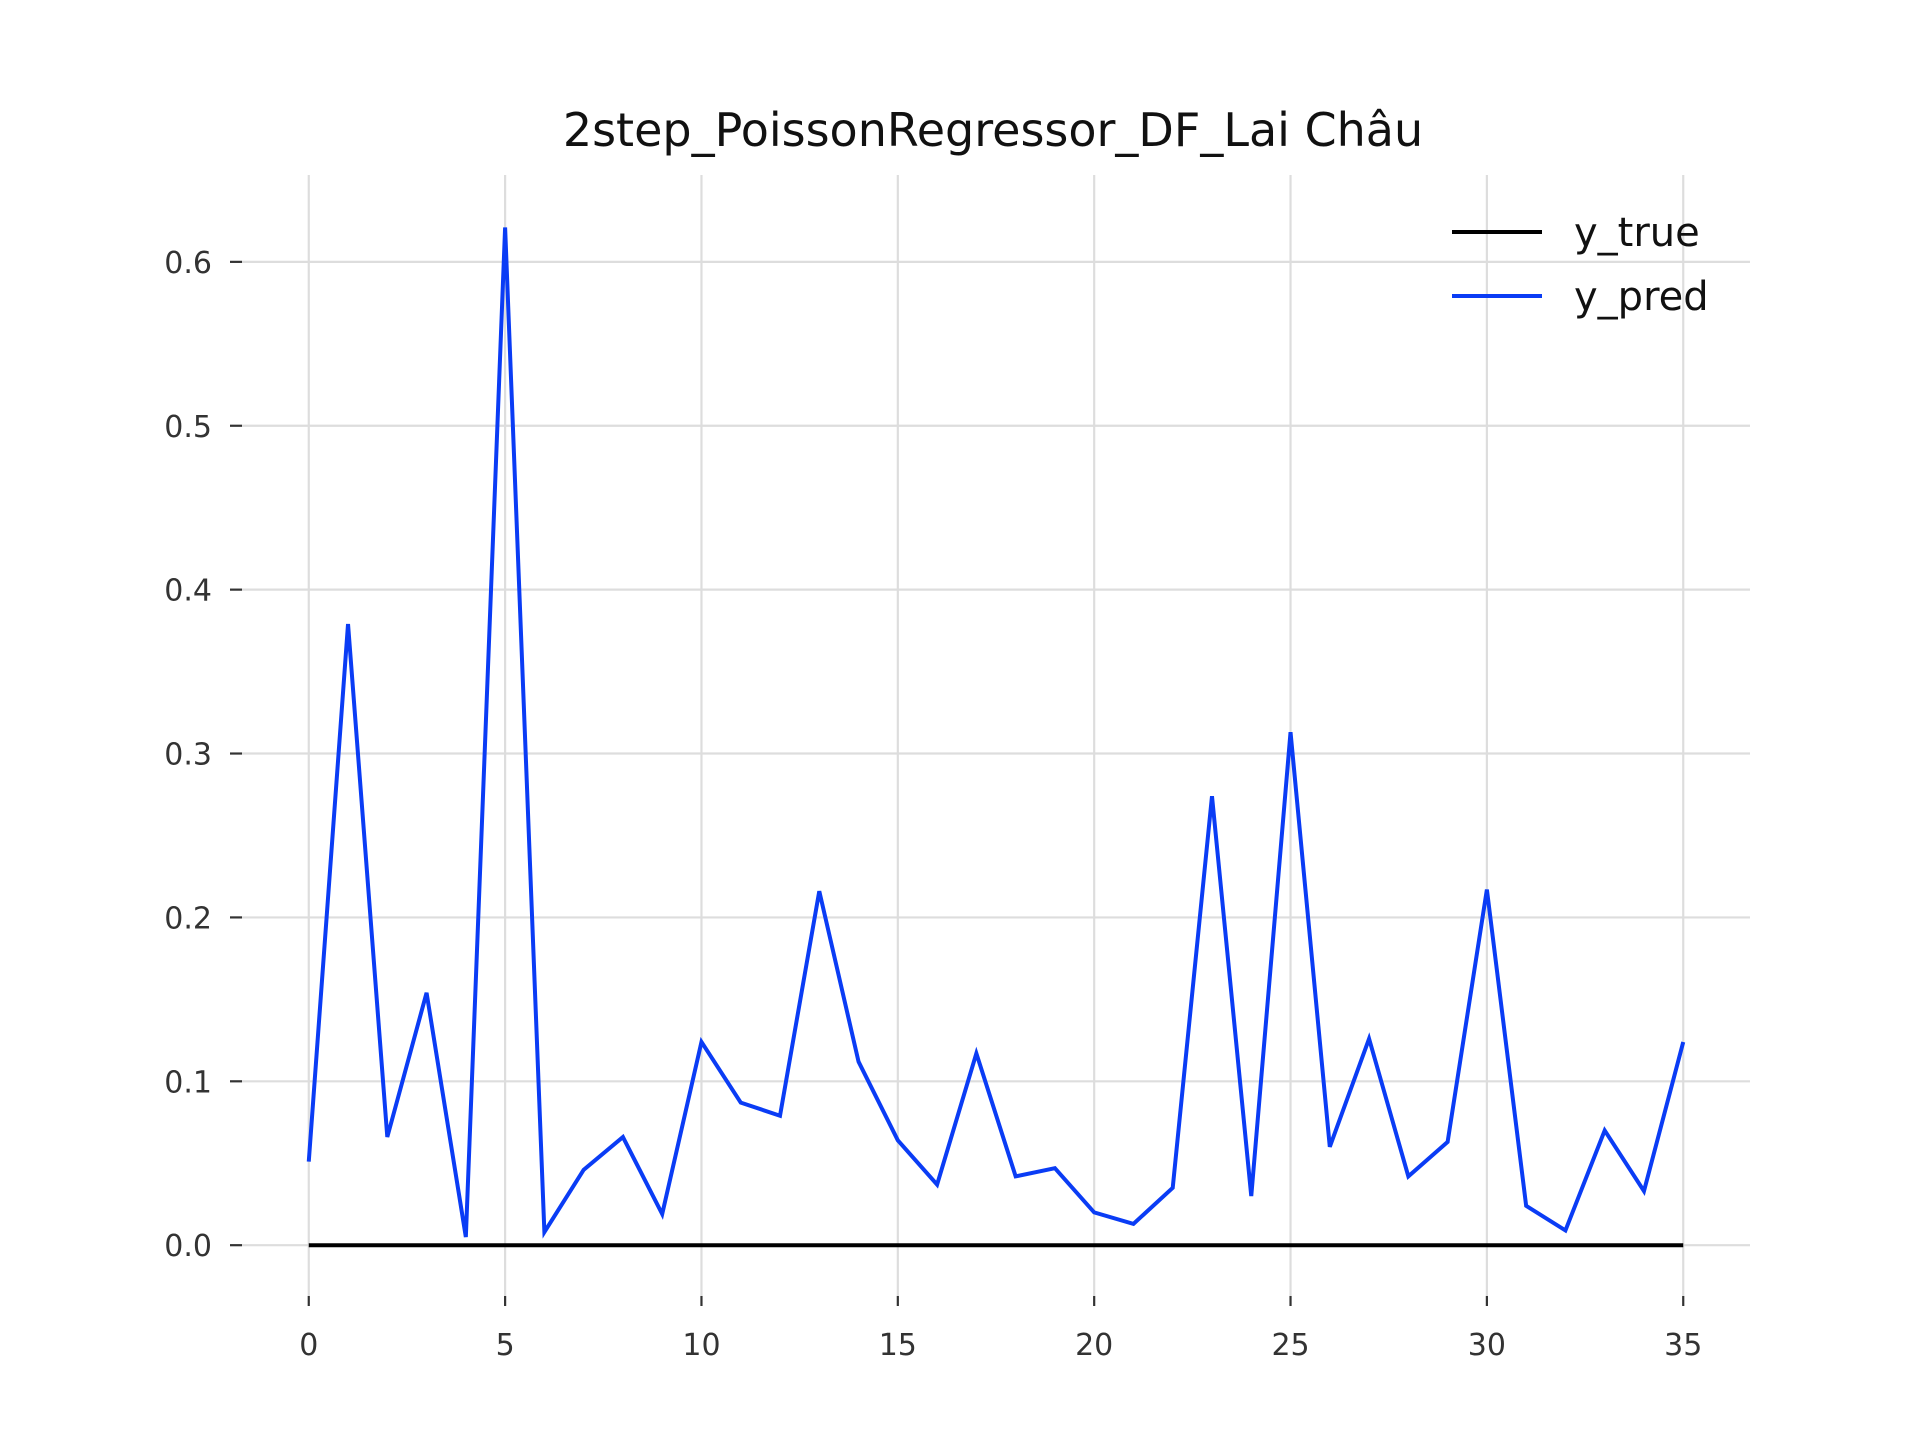 The image size is (1920, 1440). Describe the element at coordinates (188, 755) in the screenshot. I see `y-tick-label: 0.3` at that location.